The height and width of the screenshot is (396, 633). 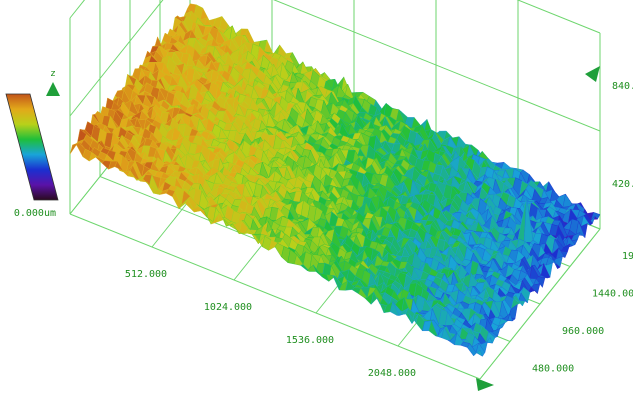 I want to click on z-tick-label: 420.000, so click(x=622, y=184).